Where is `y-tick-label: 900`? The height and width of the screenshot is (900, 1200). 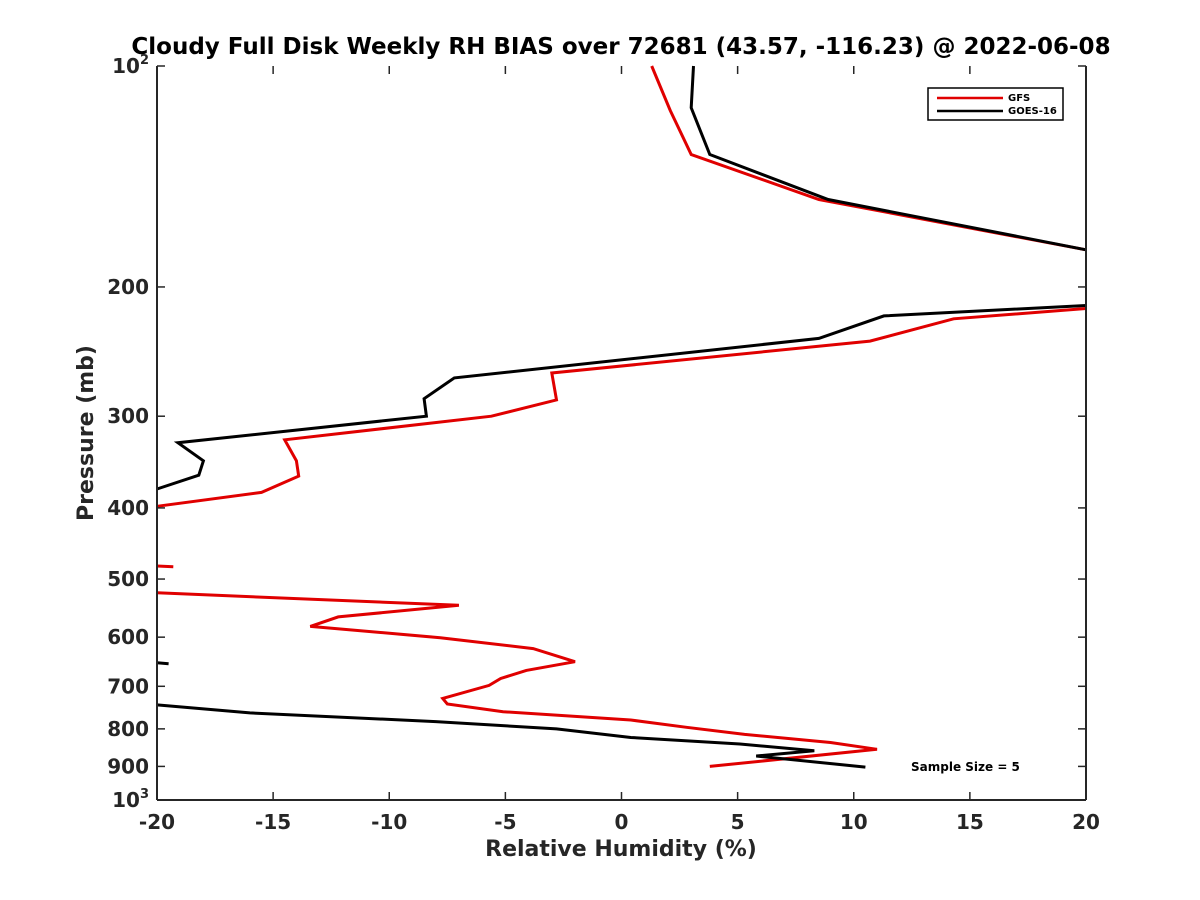
y-tick-label: 900 is located at coordinates (128, 766).